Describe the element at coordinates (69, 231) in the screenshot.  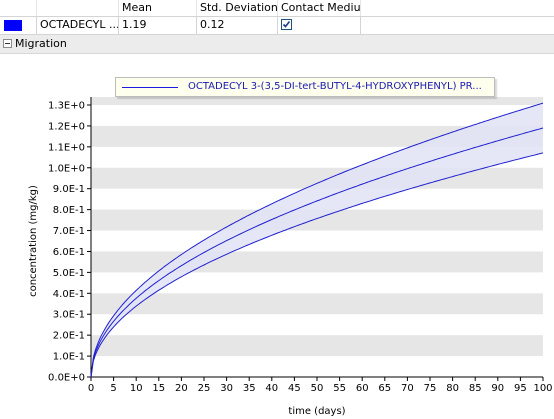
I see `y-tick-label: 7.0E-1` at that location.